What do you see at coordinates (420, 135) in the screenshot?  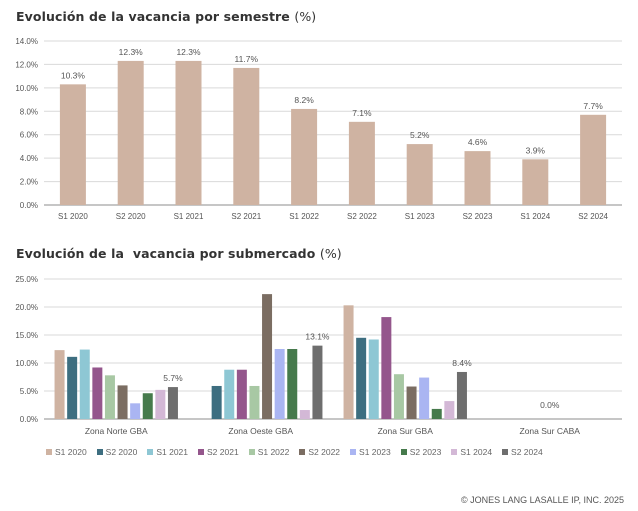 I see `data-label: 5.2%` at bounding box center [420, 135].